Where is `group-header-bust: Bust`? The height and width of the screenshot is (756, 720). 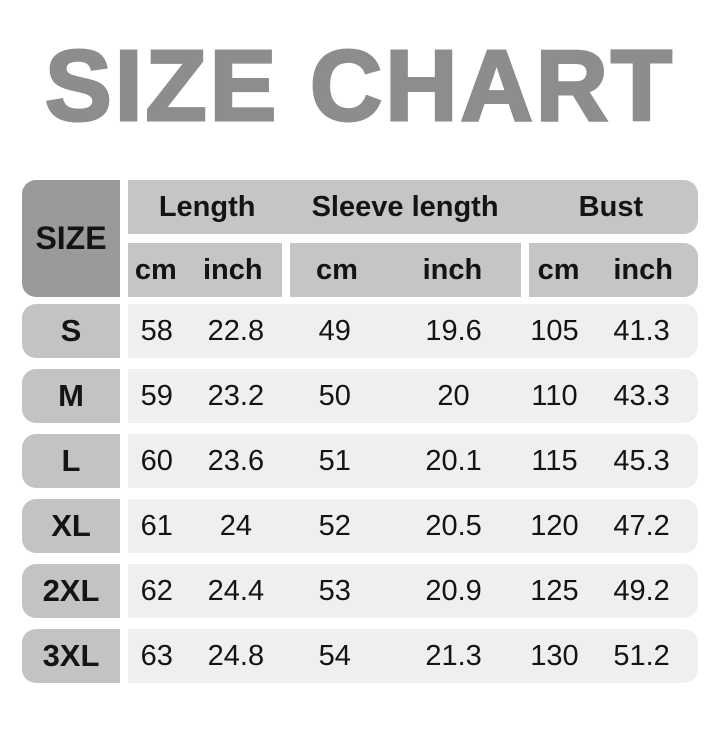
group-header-bust: Bust is located at coordinates (611, 206).